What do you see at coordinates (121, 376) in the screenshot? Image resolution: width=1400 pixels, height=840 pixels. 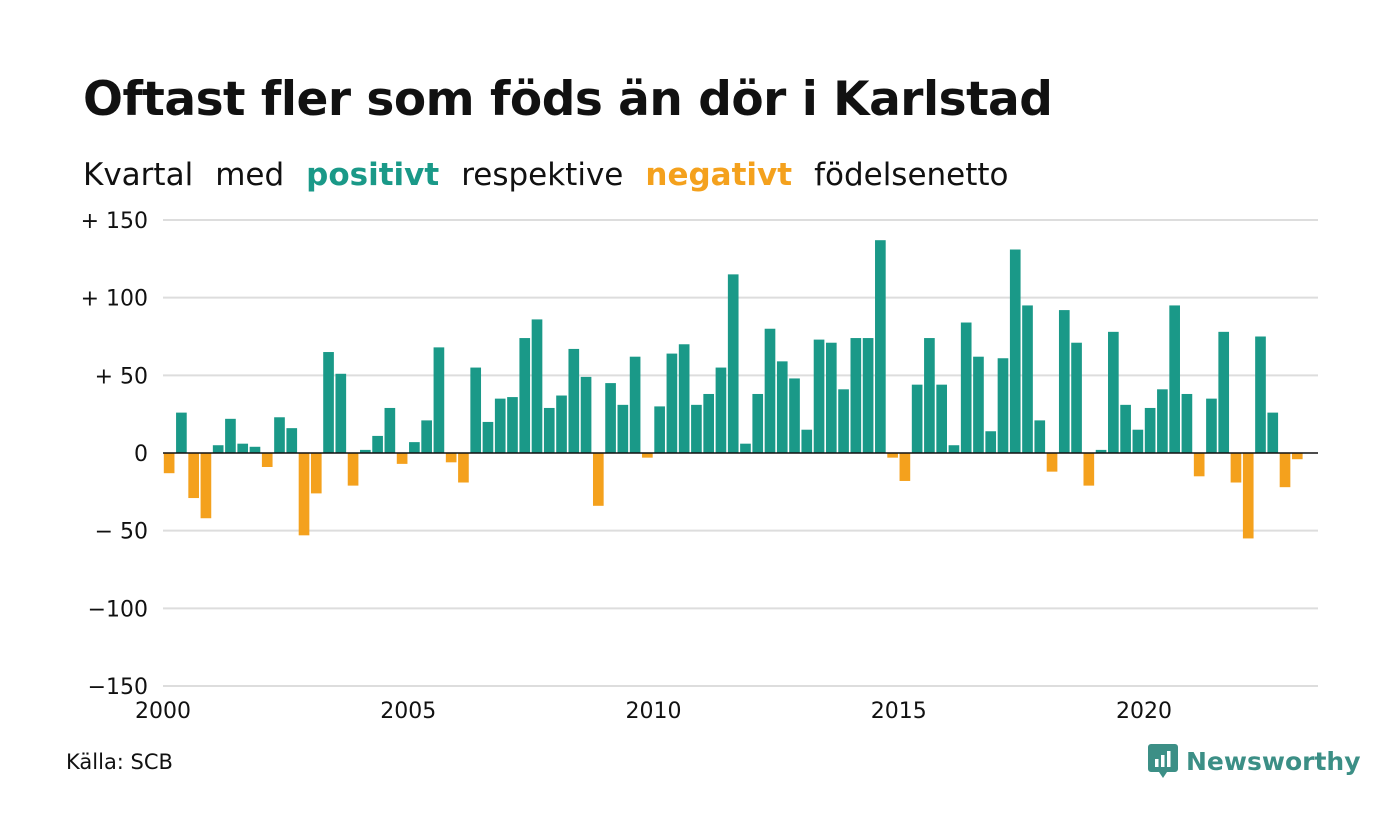 I see `y-tick-label: + 50` at bounding box center [121, 376].